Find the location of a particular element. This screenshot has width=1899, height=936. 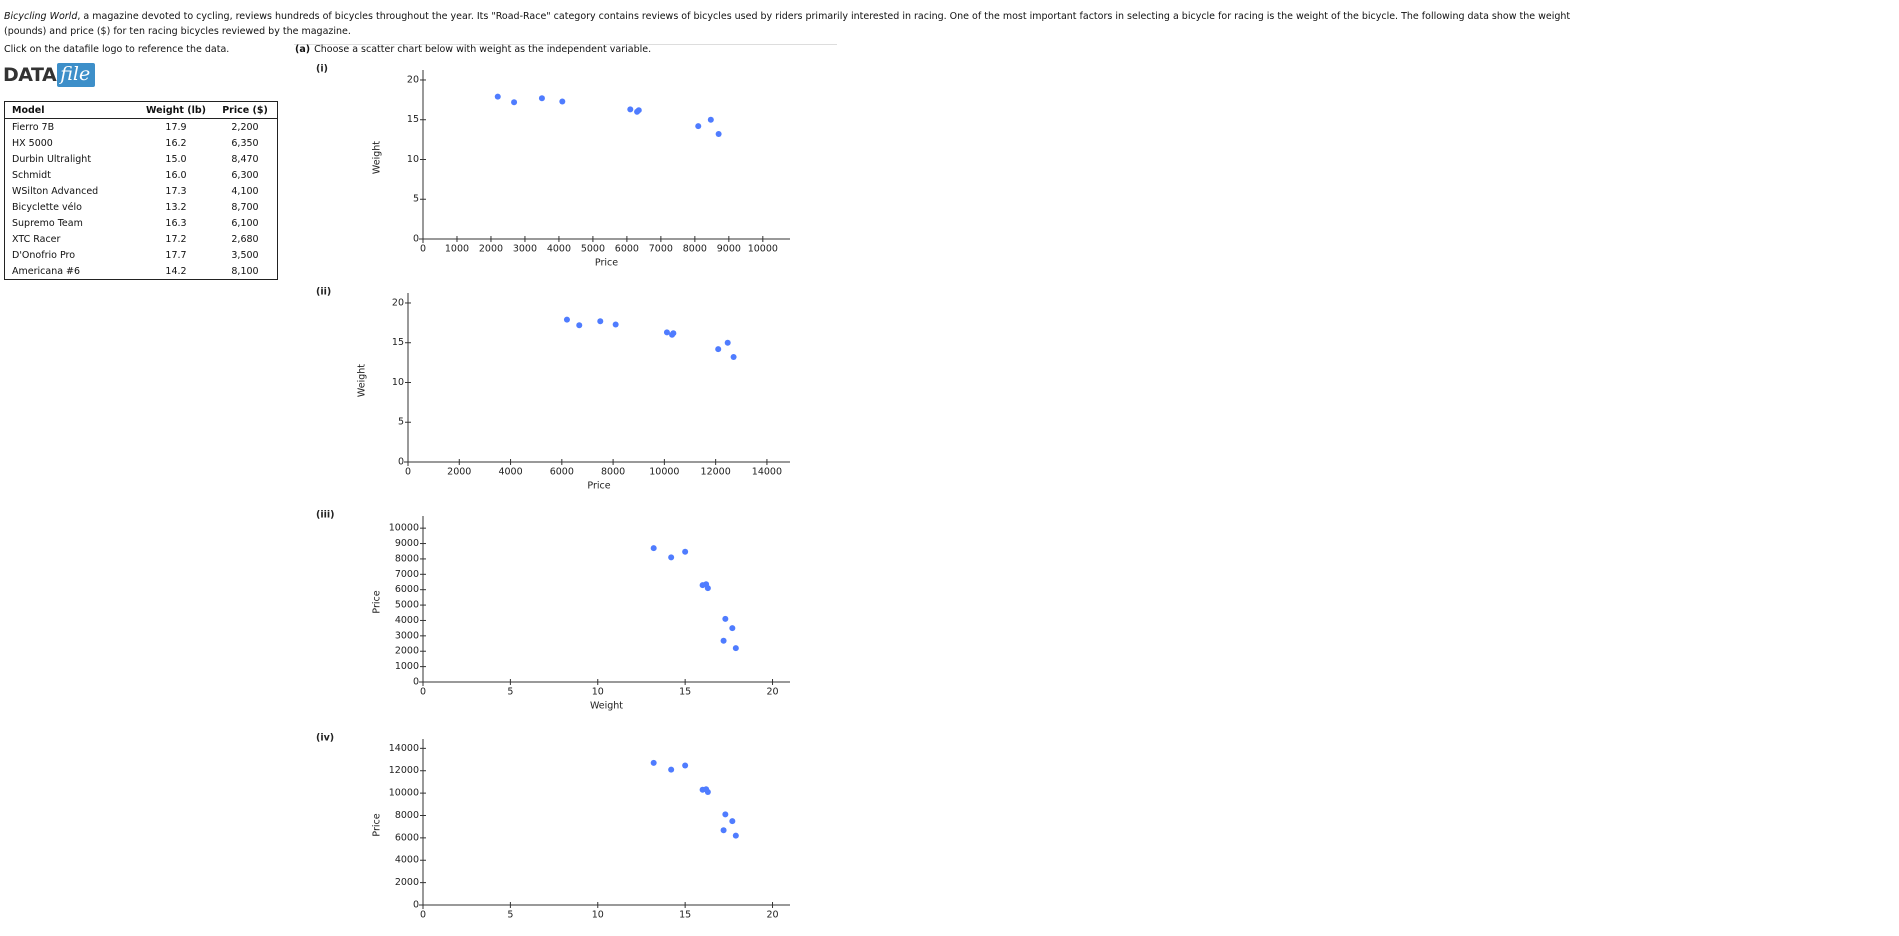

table-cell: 13.2 is located at coordinates (176, 207).